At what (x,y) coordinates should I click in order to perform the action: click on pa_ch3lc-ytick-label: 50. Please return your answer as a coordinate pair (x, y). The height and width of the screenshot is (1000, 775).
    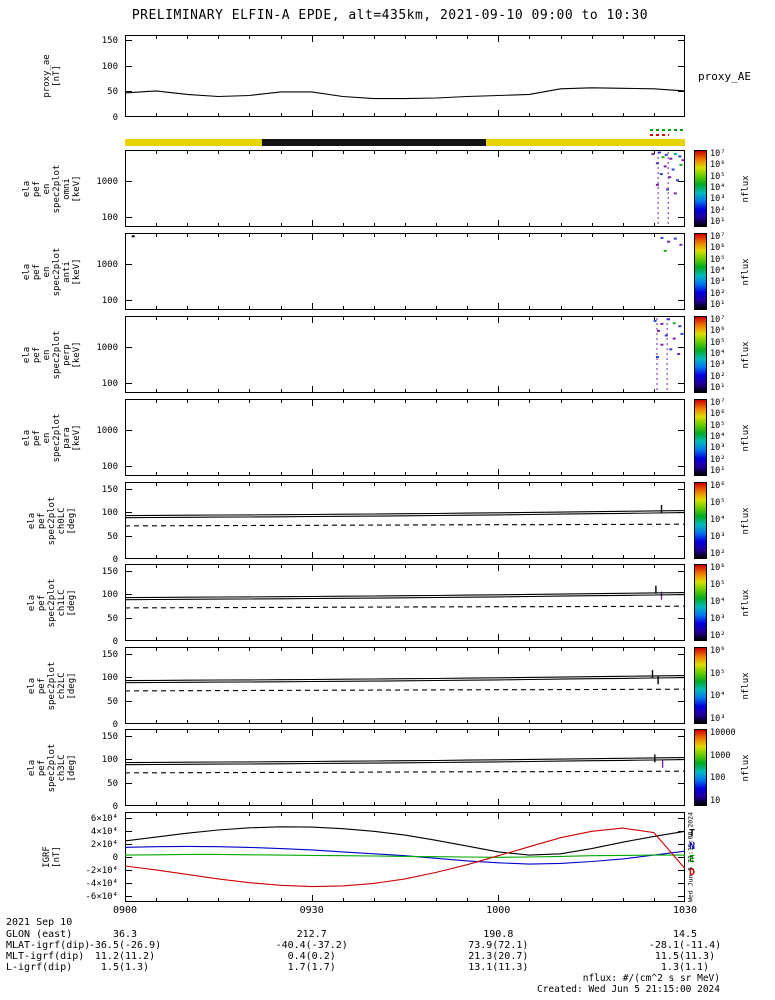
    Looking at the image, I should click on (112, 783).